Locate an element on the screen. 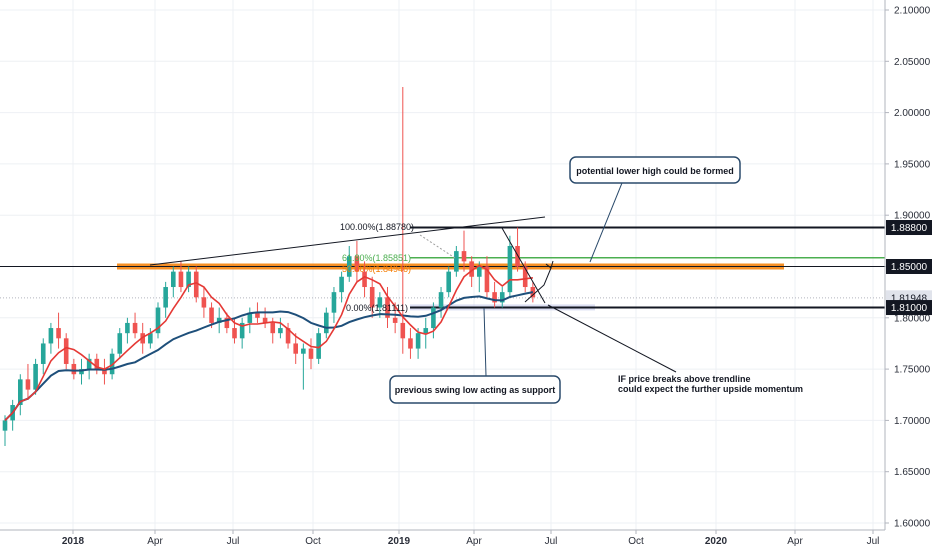  rising-trendline is located at coordinates (347, 241).